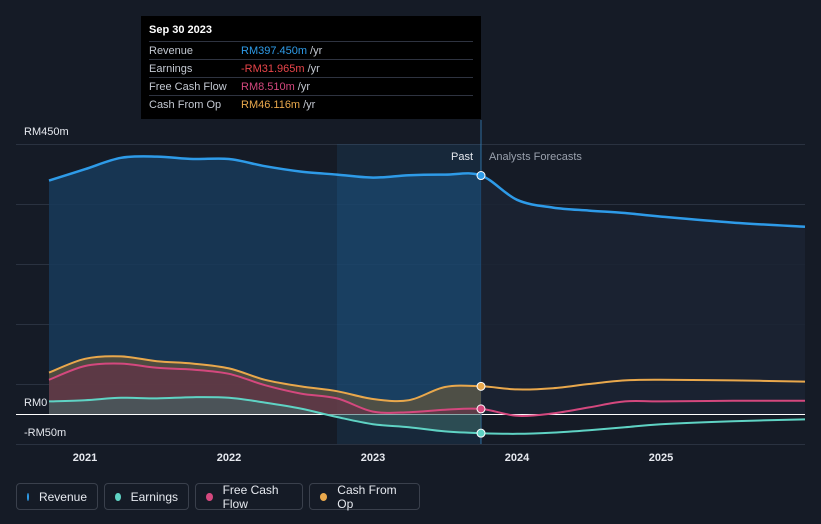 The image size is (821, 524). I want to click on x-tick-label: 2024, so click(517, 458).